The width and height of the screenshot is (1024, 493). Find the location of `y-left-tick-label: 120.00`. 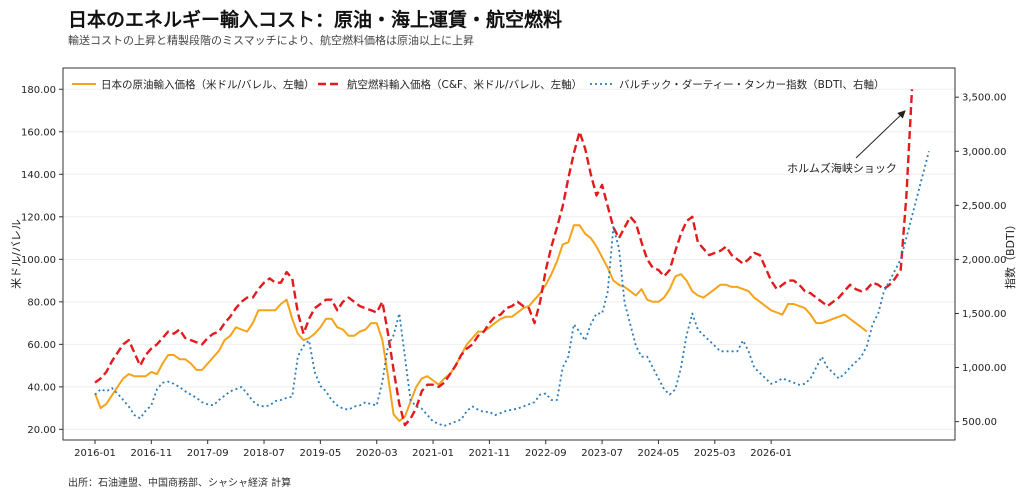

y-left-tick-label: 120.00 is located at coordinates (38, 217).